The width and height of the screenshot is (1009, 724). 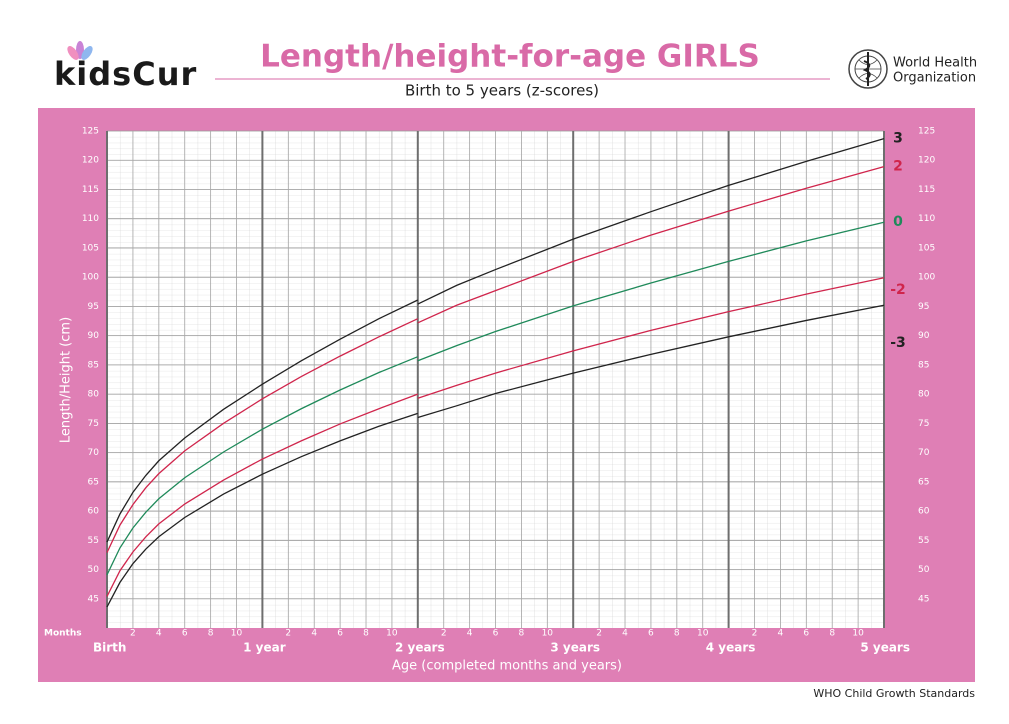 I want to click on x-year-label: 3 years, so click(x=575, y=648).